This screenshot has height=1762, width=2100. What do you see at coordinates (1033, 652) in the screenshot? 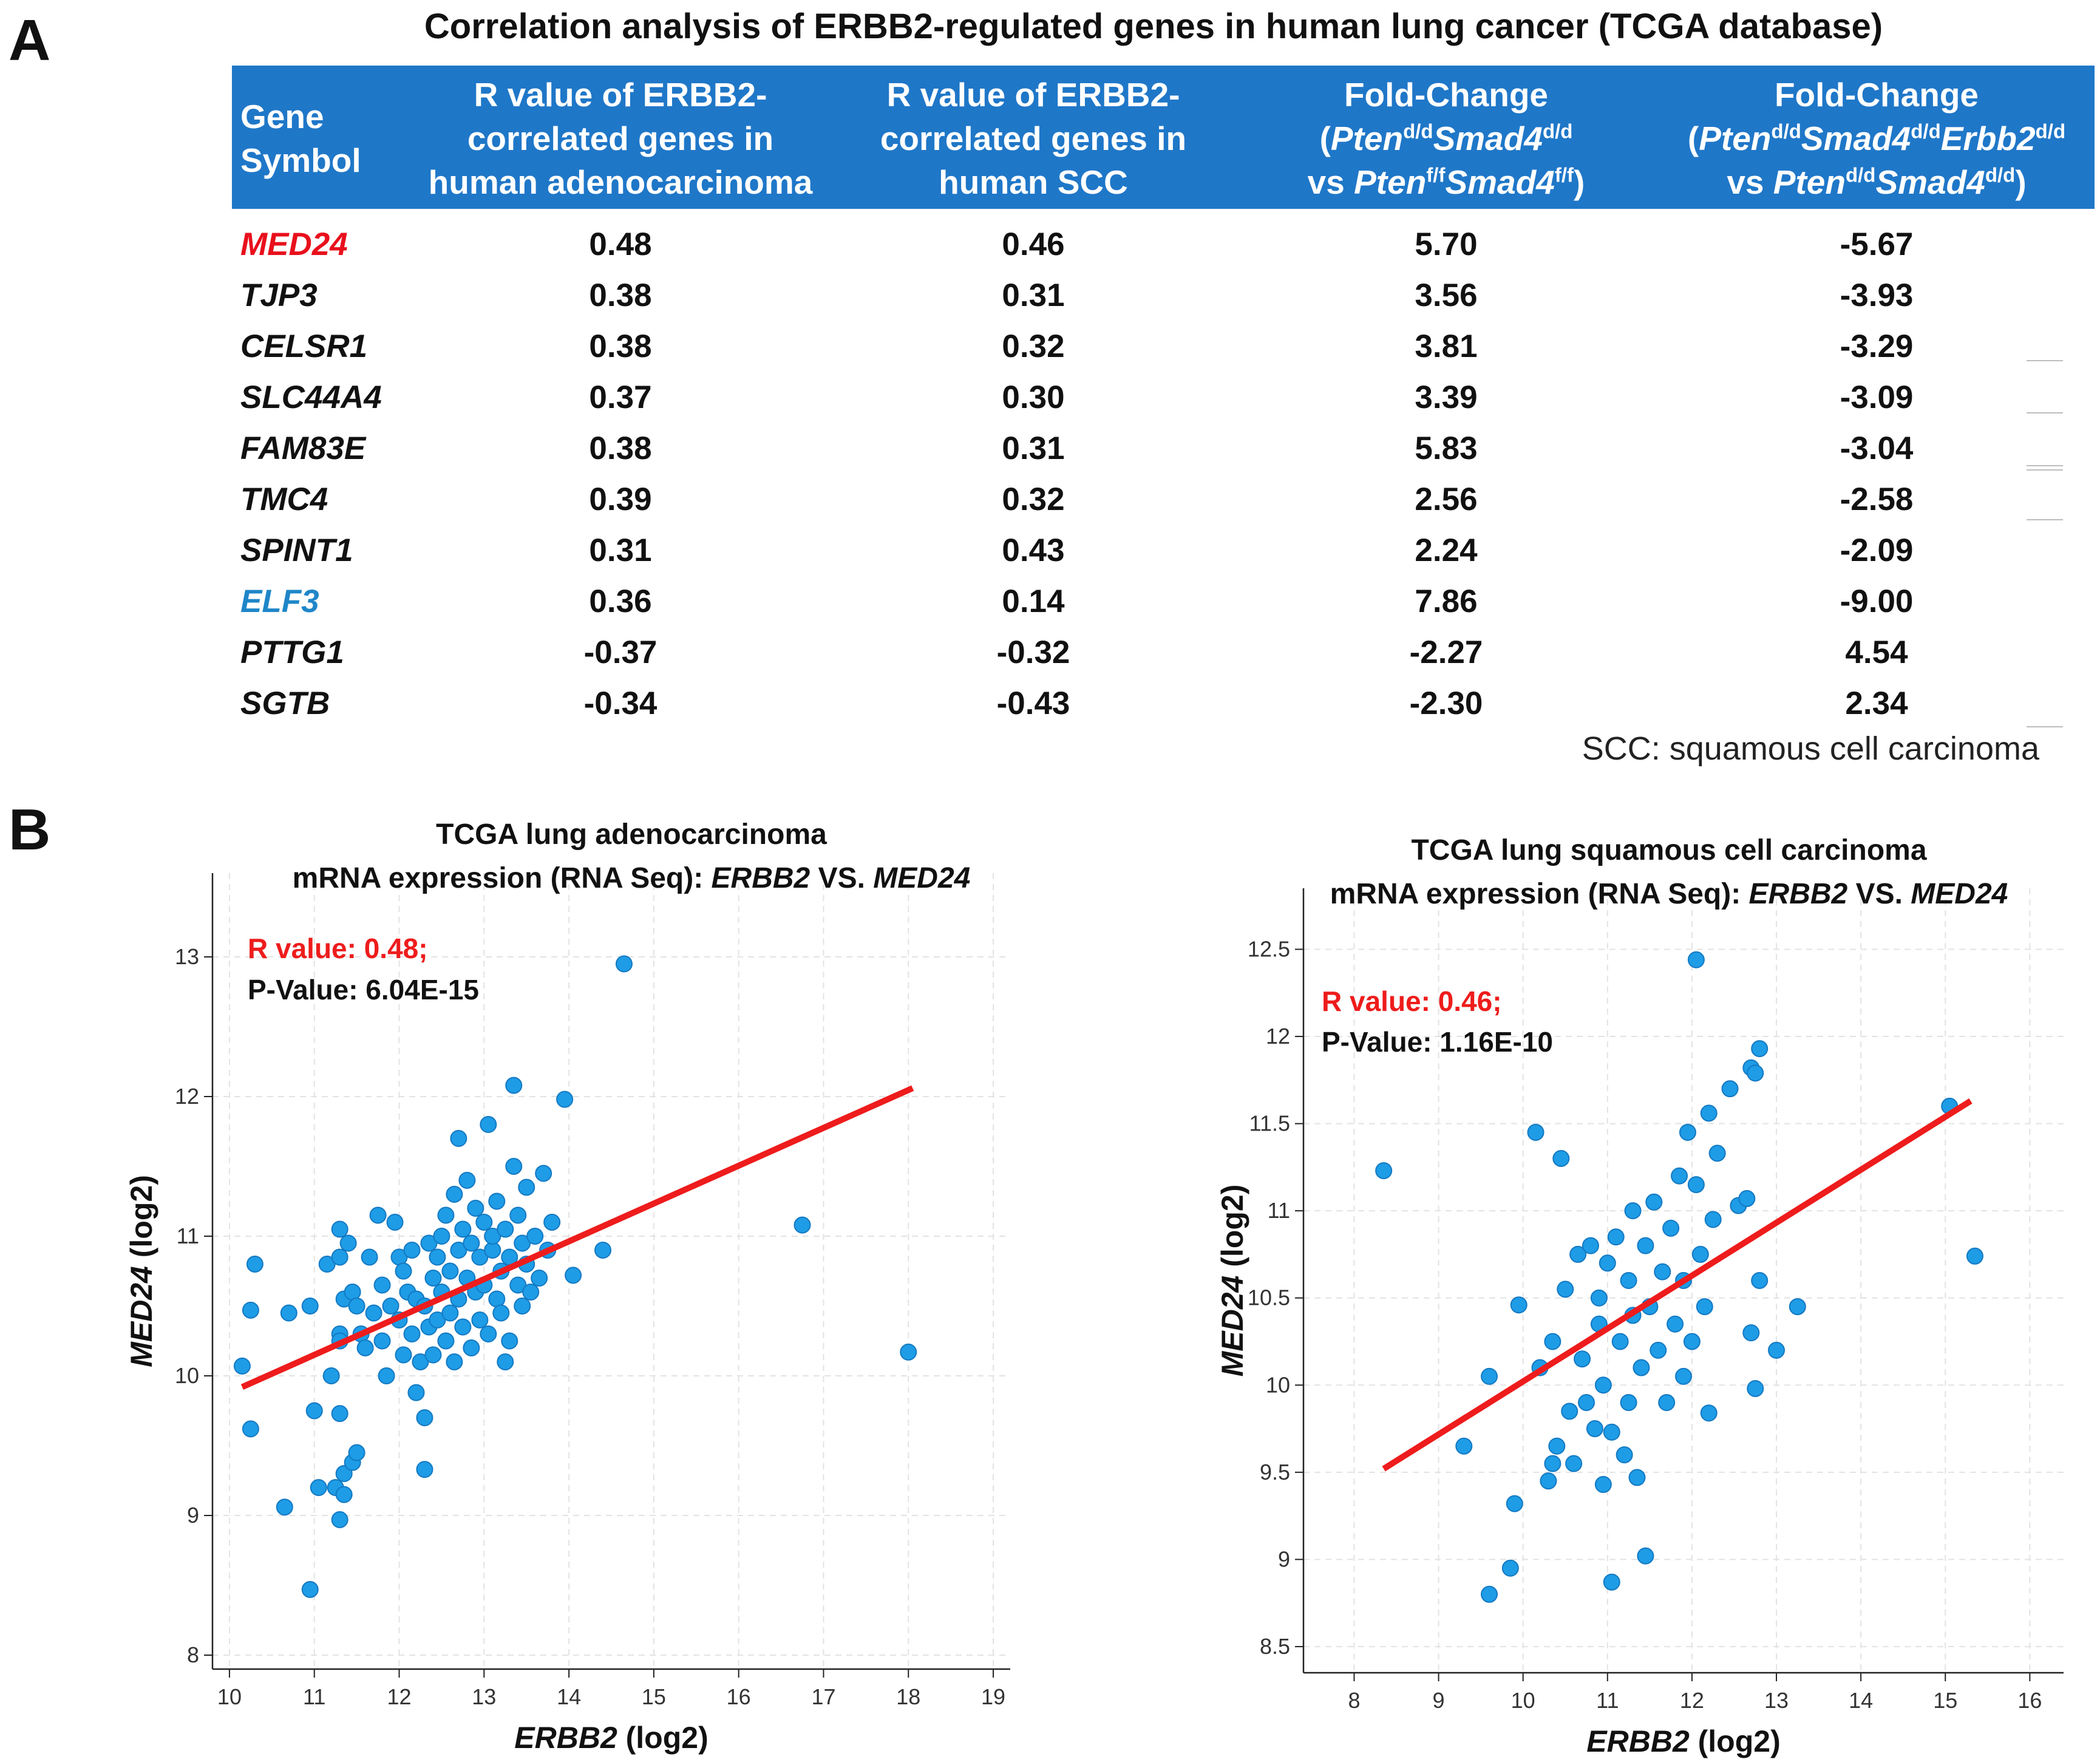
I see `scc-r-value: -0.32` at bounding box center [1033, 652].